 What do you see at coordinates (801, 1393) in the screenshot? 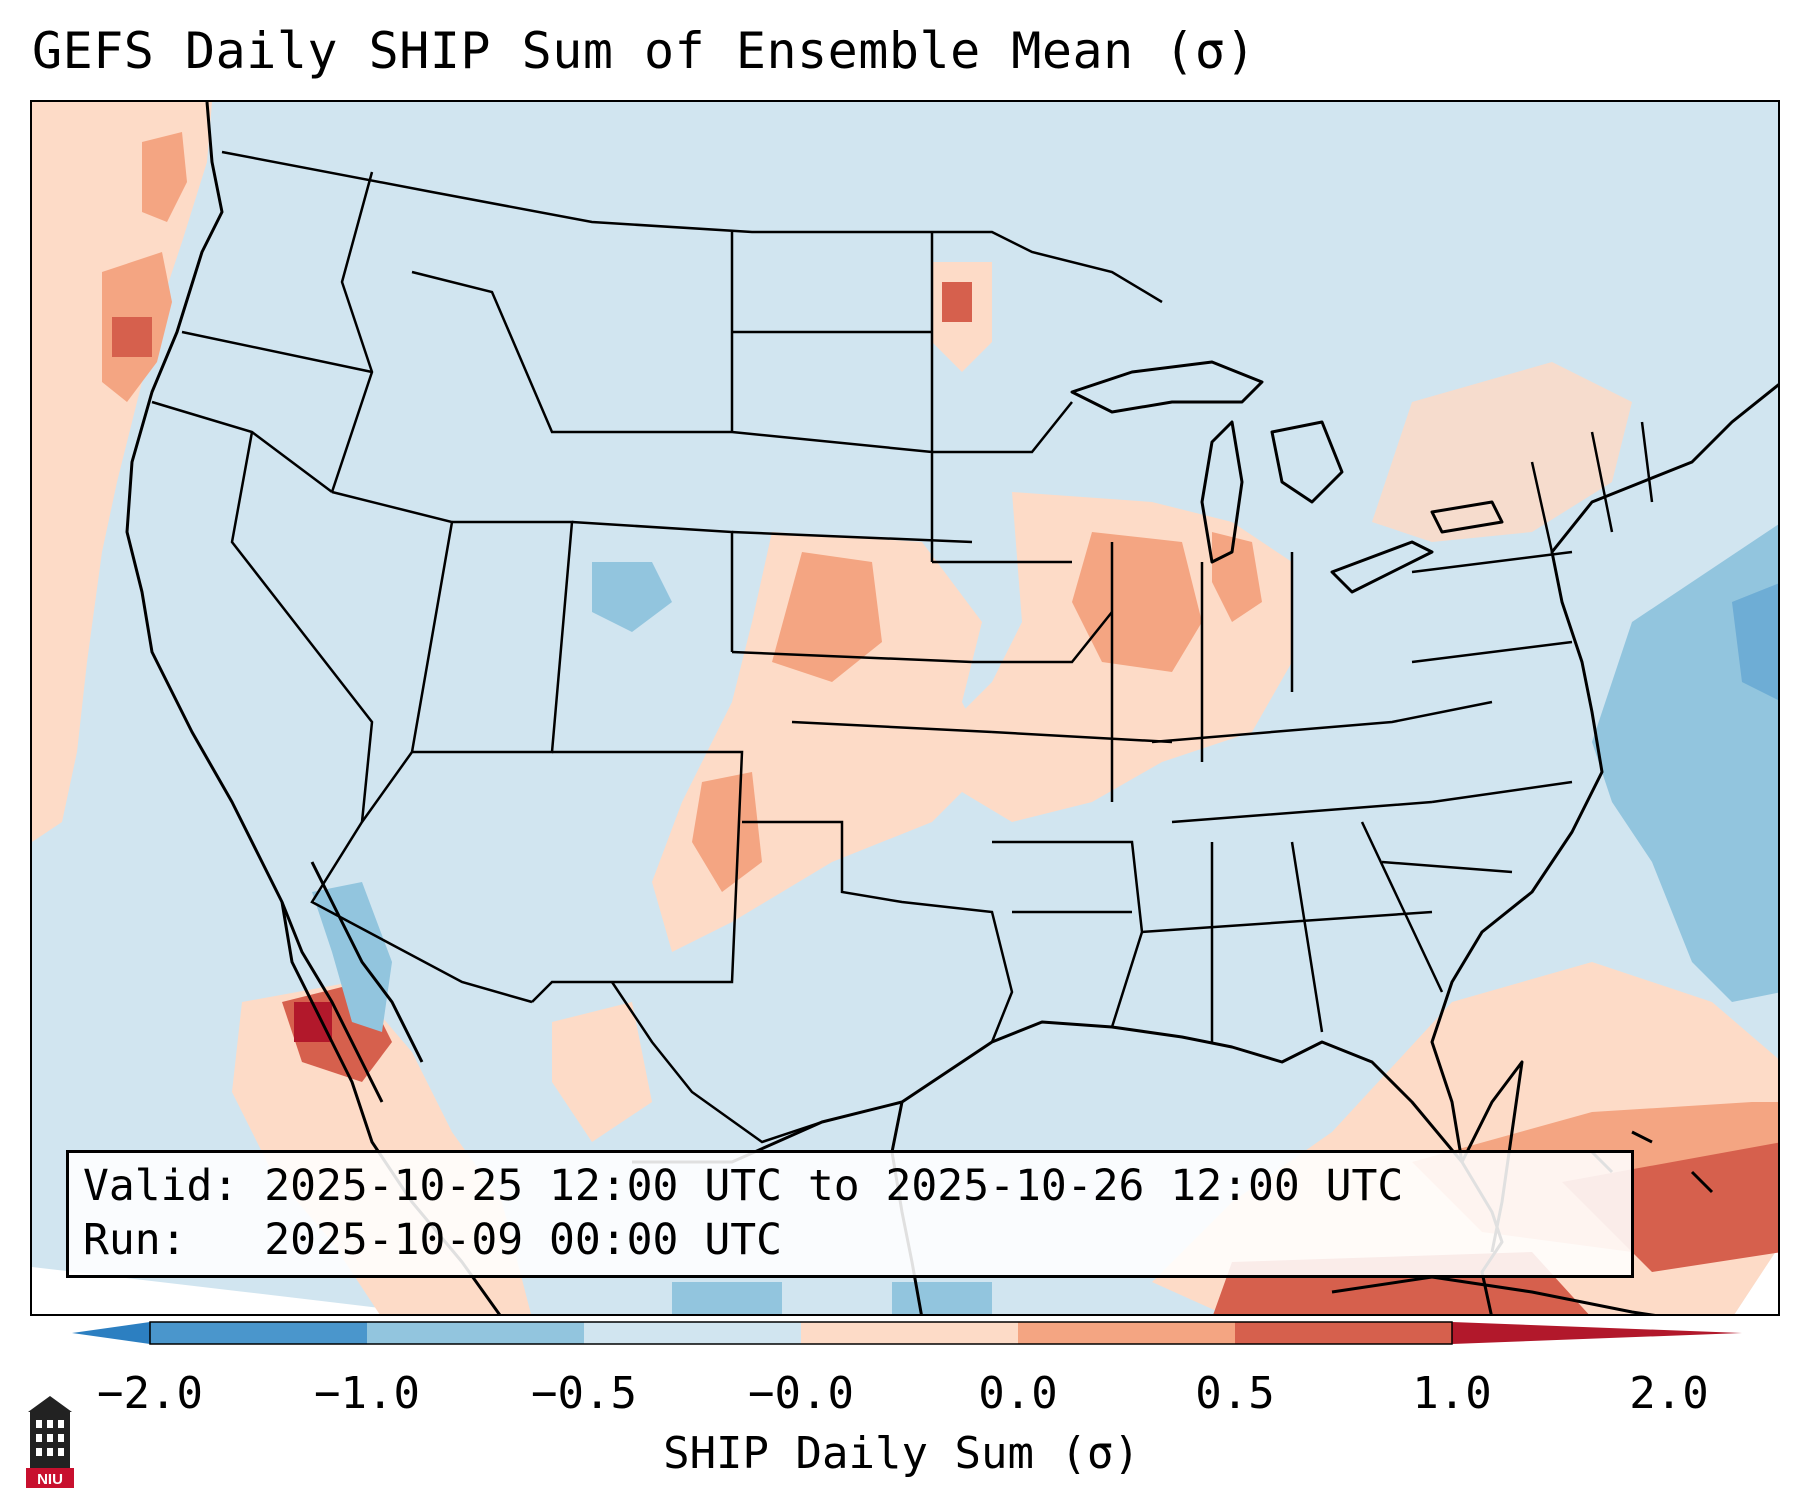
I see `colorbar-tick-label: −0.0` at bounding box center [801, 1393].